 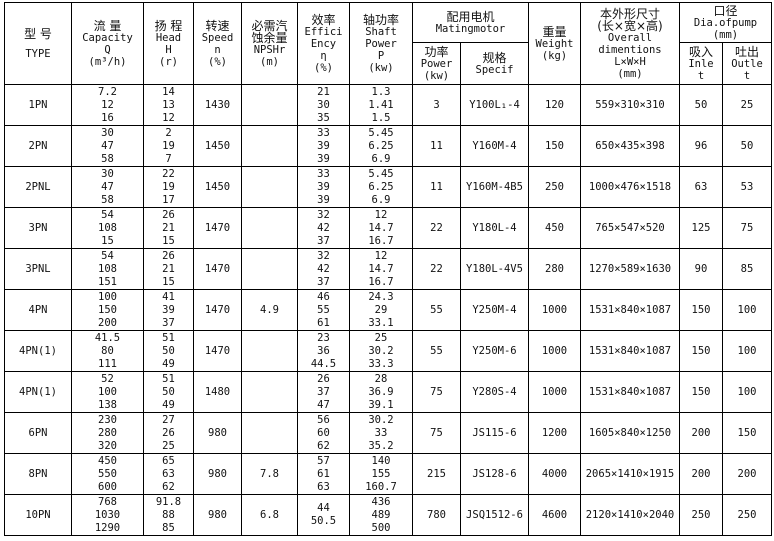 I want to click on capacity-cell: 30 47 58, so click(x=107, y=187).